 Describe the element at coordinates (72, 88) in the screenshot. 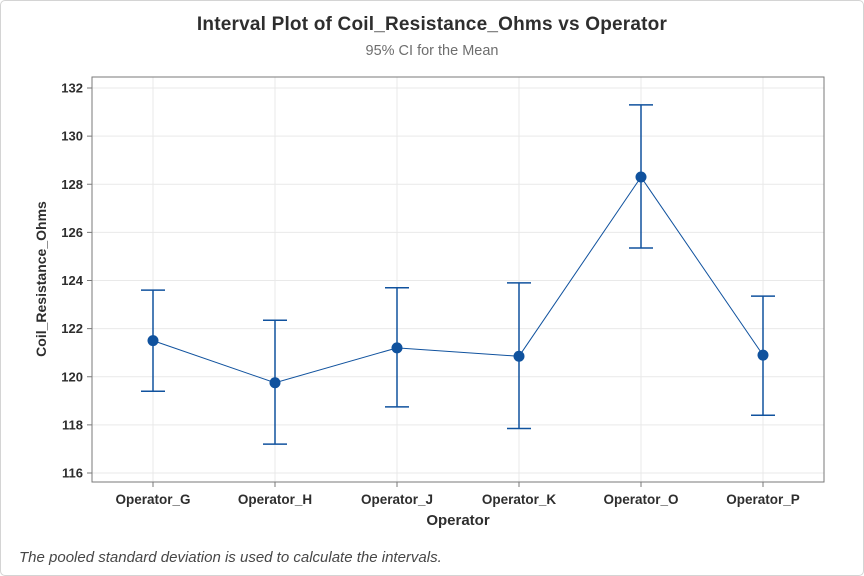

I see `y-tick-label: 132` at that location.